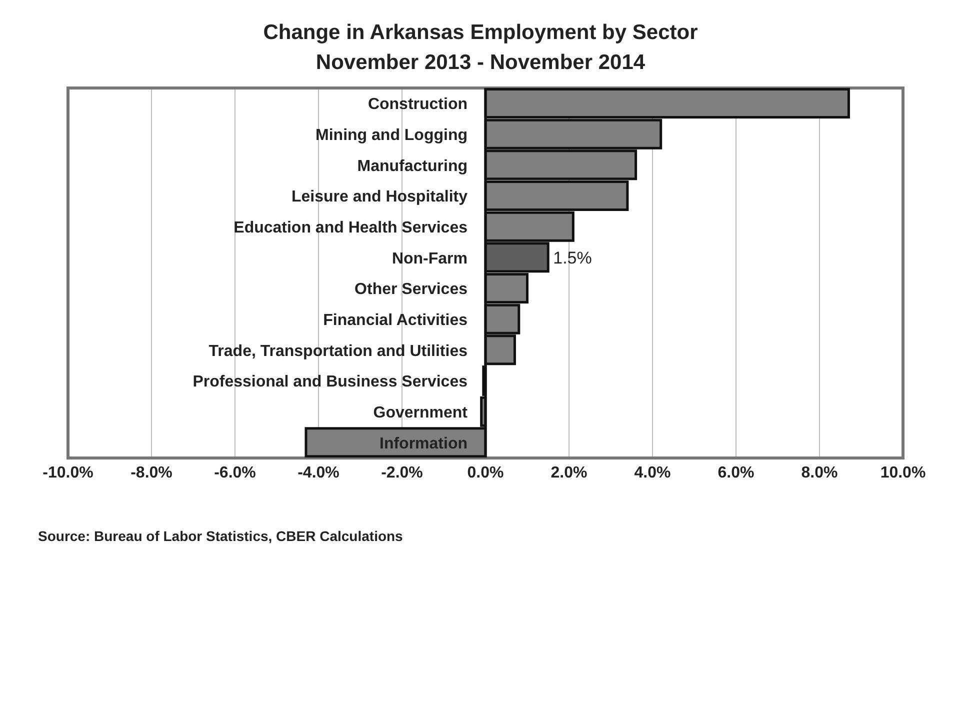 This screenshot has width=963, height=723. I want to click on y-tick-label: Financial Activities, so click(395, 321).